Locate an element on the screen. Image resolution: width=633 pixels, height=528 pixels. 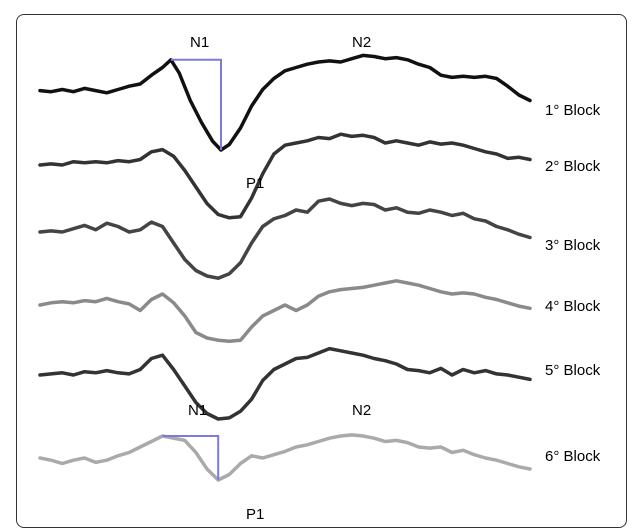
bottom-p1-label: P1 is located at coordinates (255, 514).